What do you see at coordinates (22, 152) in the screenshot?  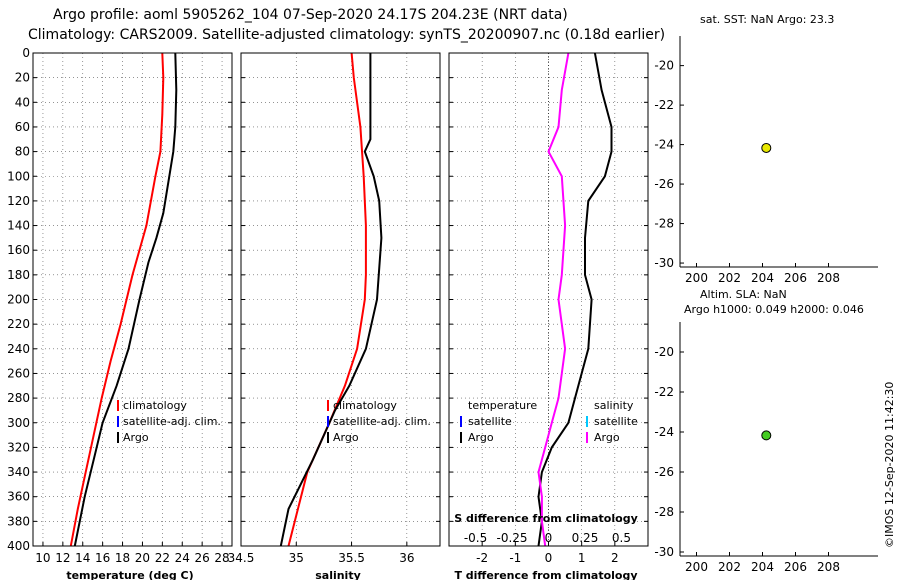 I see `y-tick-label: 80` at bounding box center [22, 152].